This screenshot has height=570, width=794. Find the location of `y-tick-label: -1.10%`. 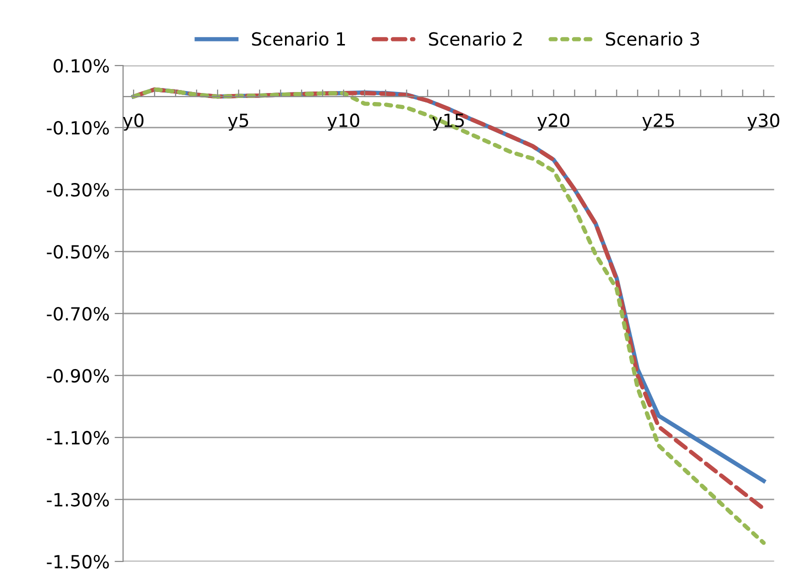

y-tick-label: -1.10% is located at coordinates (77, 437).